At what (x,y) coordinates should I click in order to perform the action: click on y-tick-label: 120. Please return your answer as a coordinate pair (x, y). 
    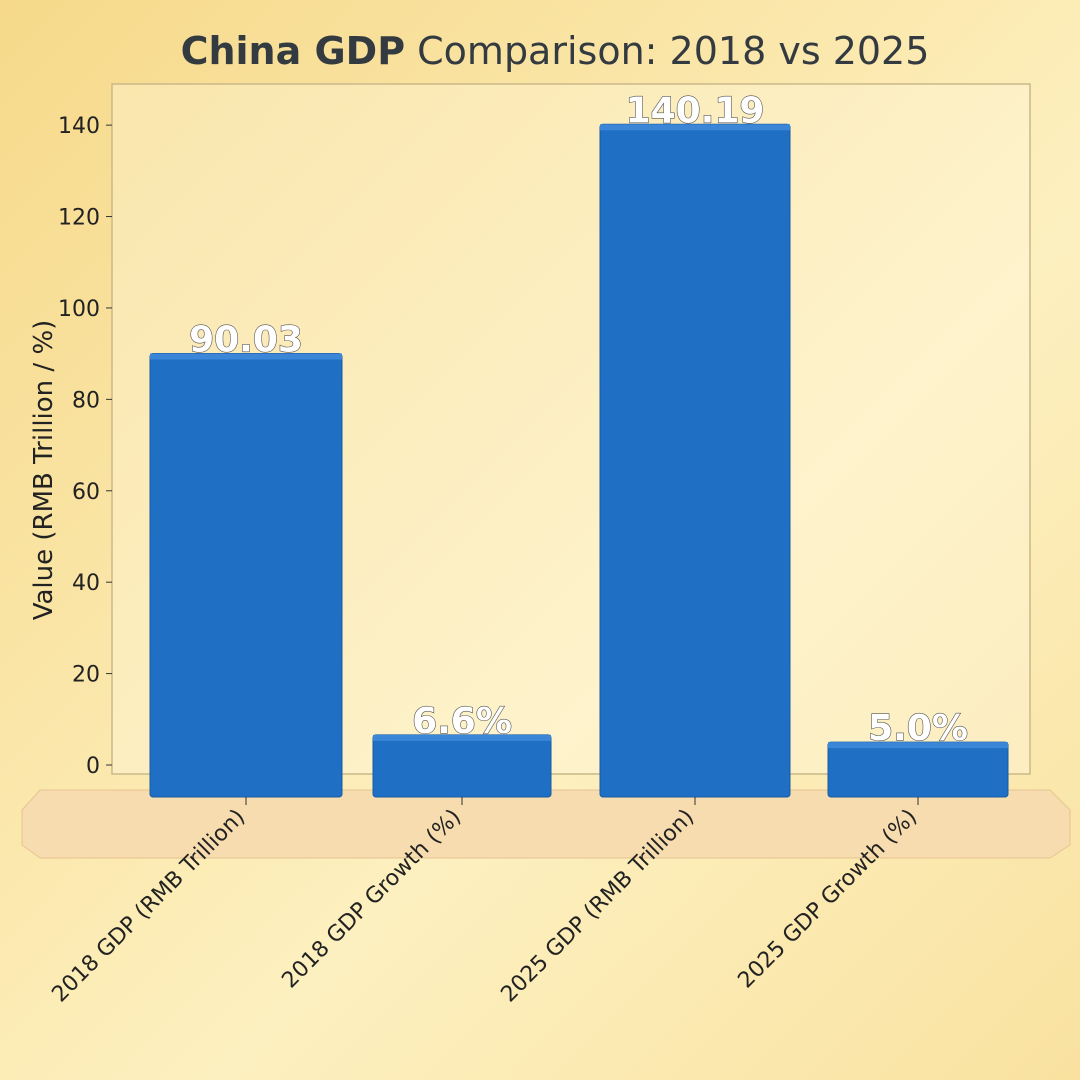
    Looking at the image, I should click on (79, 218).